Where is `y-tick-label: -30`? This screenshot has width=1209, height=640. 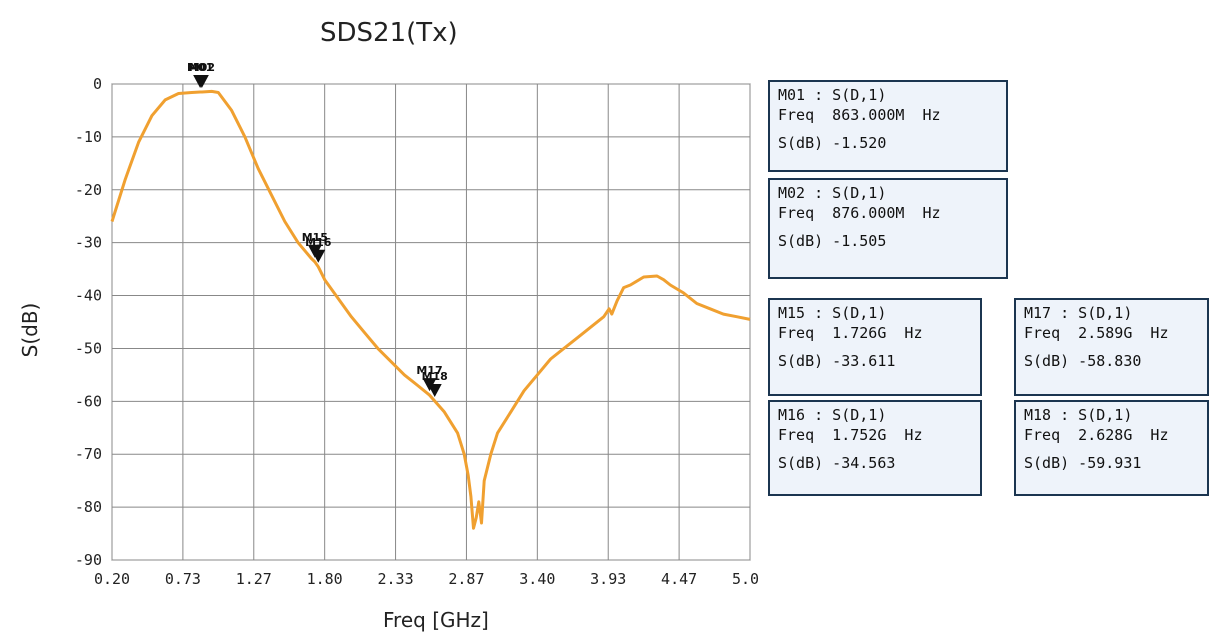 y-tick-label: -30 is located at coordinates (88, 243).